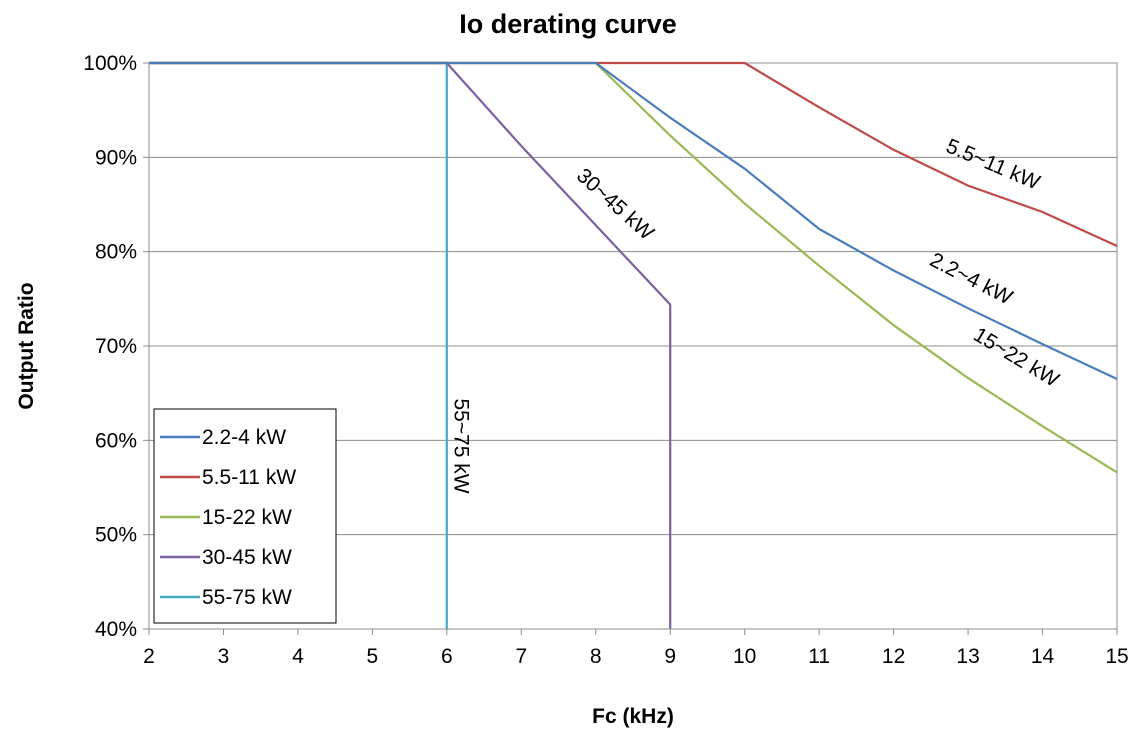  Describe the element at coordinates (116, 252) in the screenshot. I see `y-tick-label: 80%` at that location.